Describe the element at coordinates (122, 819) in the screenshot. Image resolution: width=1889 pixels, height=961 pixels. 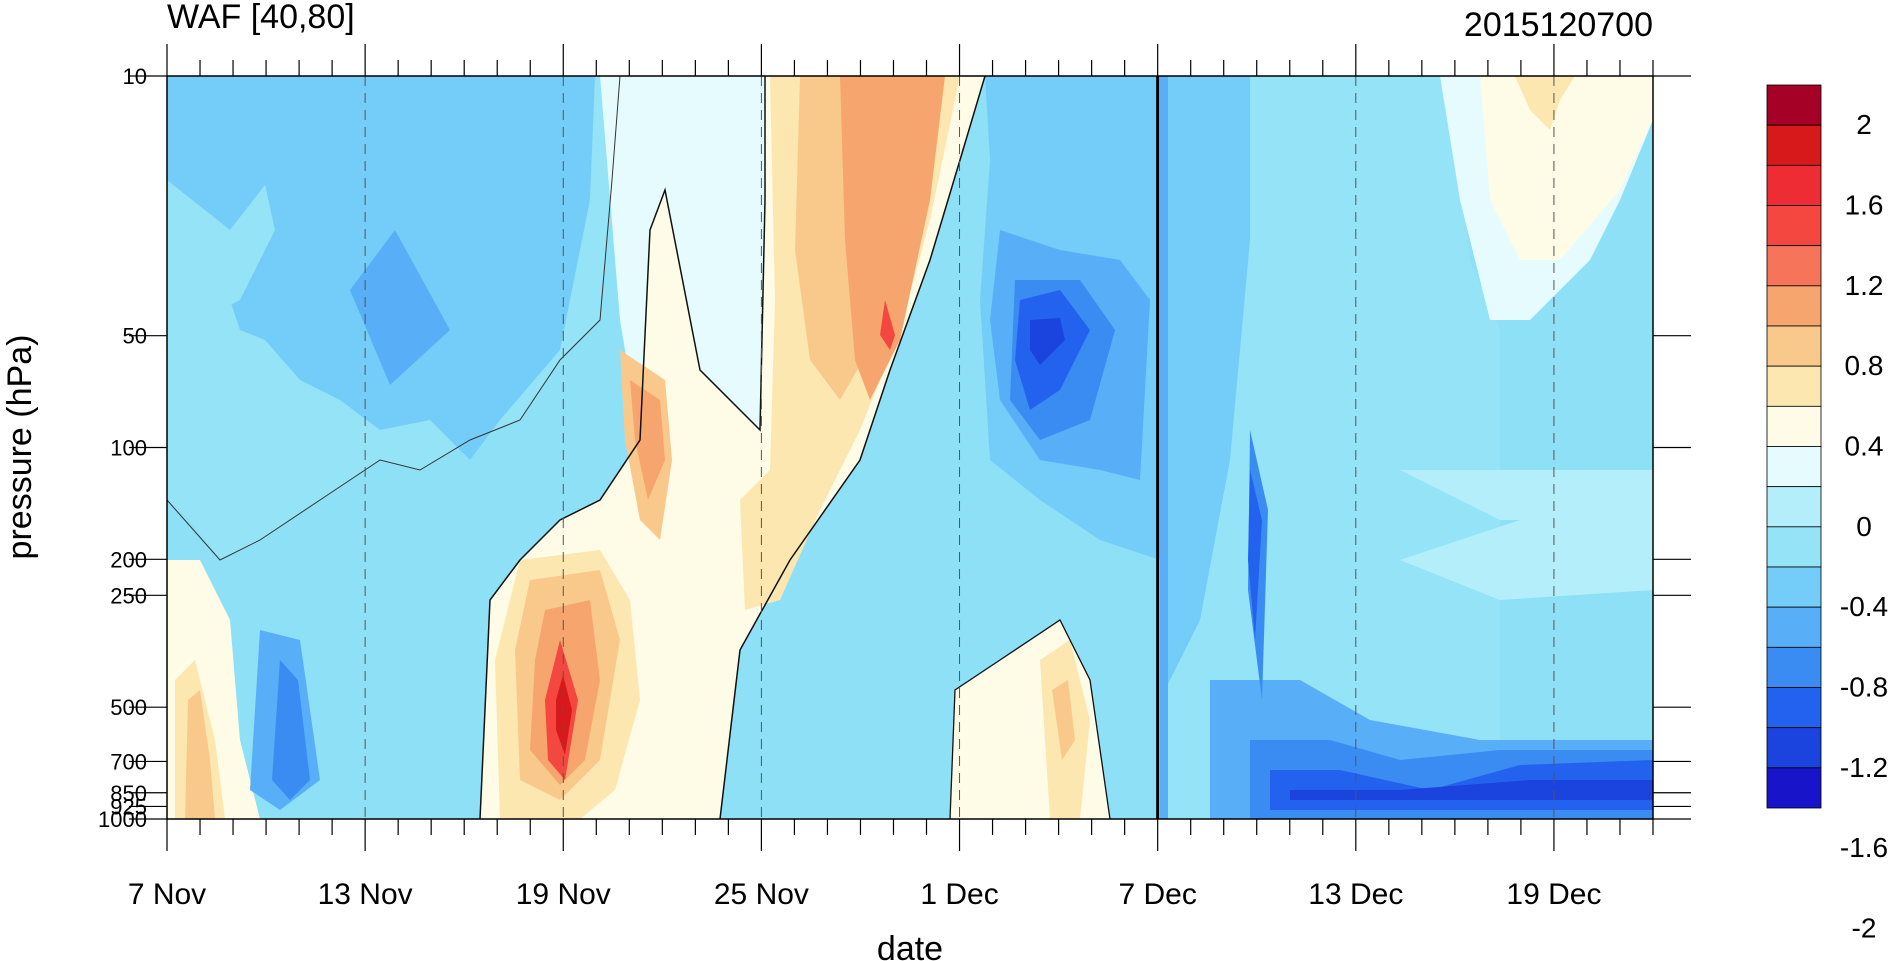
I see `y-tick-label: 1000` at that location.